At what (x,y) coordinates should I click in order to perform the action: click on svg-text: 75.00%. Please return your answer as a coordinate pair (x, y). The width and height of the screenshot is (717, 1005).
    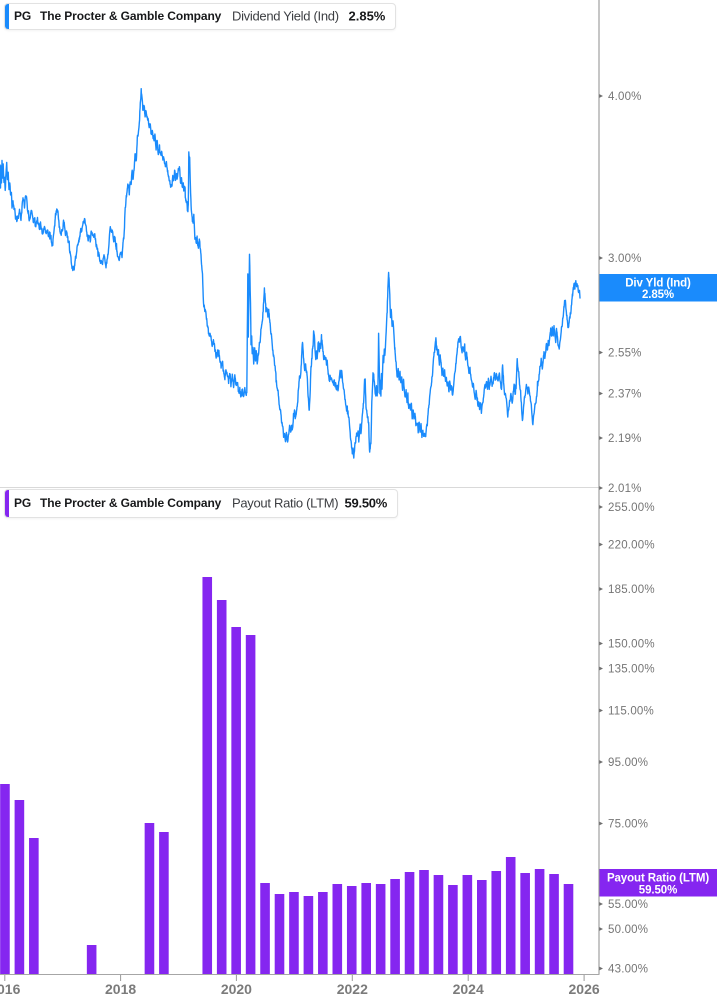
    Looking at the image, I should click on (628, 825).